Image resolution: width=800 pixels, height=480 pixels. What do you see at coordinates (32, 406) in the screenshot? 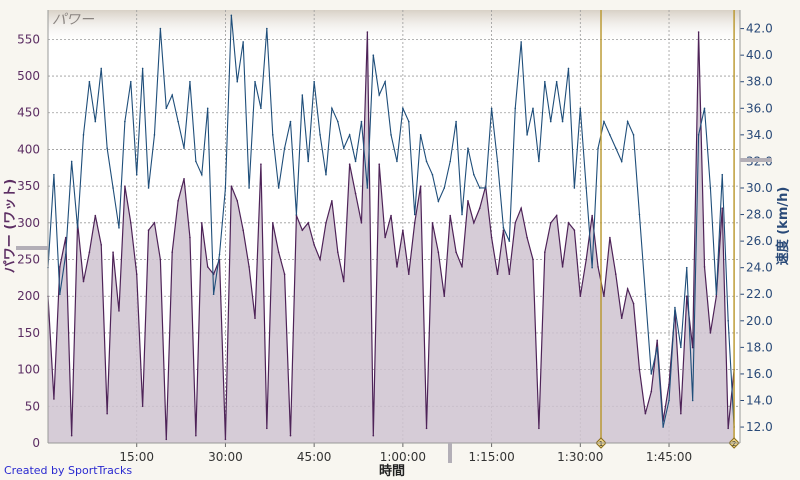
I see `left-tick-label: 50` at bounding box center [32, 406].